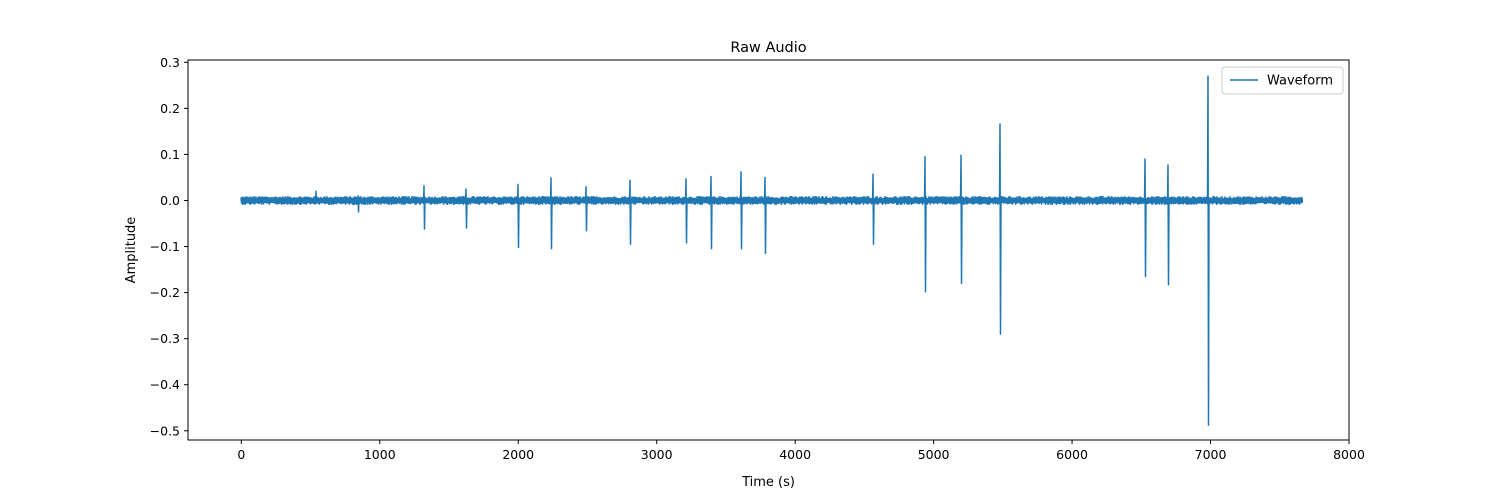  I want to click on y-tick-label: −0.5, so click(165, 430).